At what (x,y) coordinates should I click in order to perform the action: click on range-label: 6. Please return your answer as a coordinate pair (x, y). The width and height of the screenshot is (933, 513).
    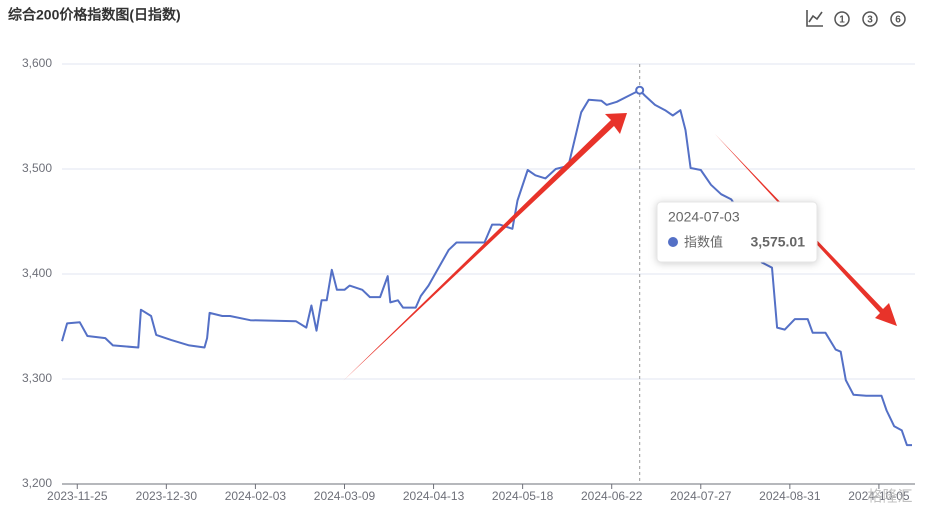
    Looking at the image, I should click on (898, 20).